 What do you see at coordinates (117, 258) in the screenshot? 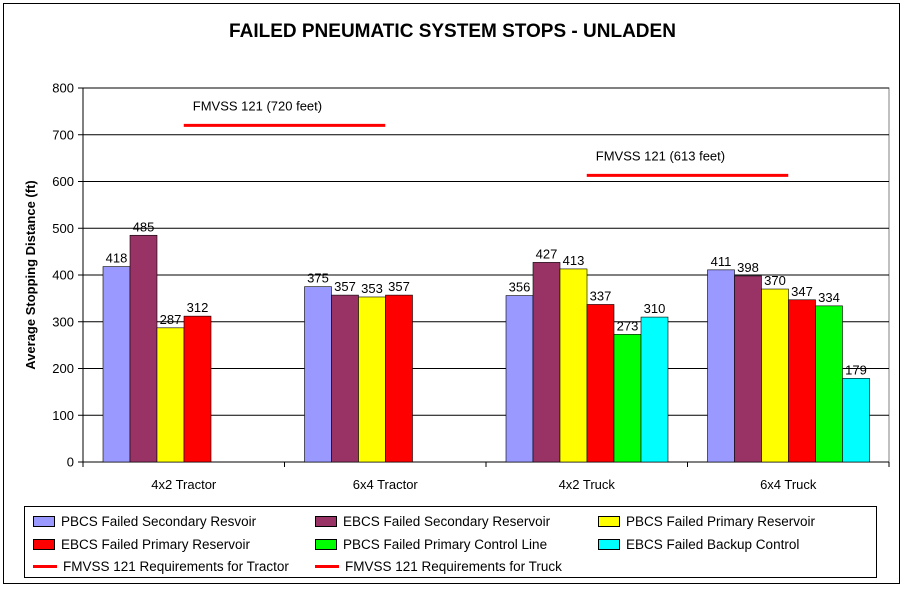
I see `data-label: 418` at bounding box center [117, 258].